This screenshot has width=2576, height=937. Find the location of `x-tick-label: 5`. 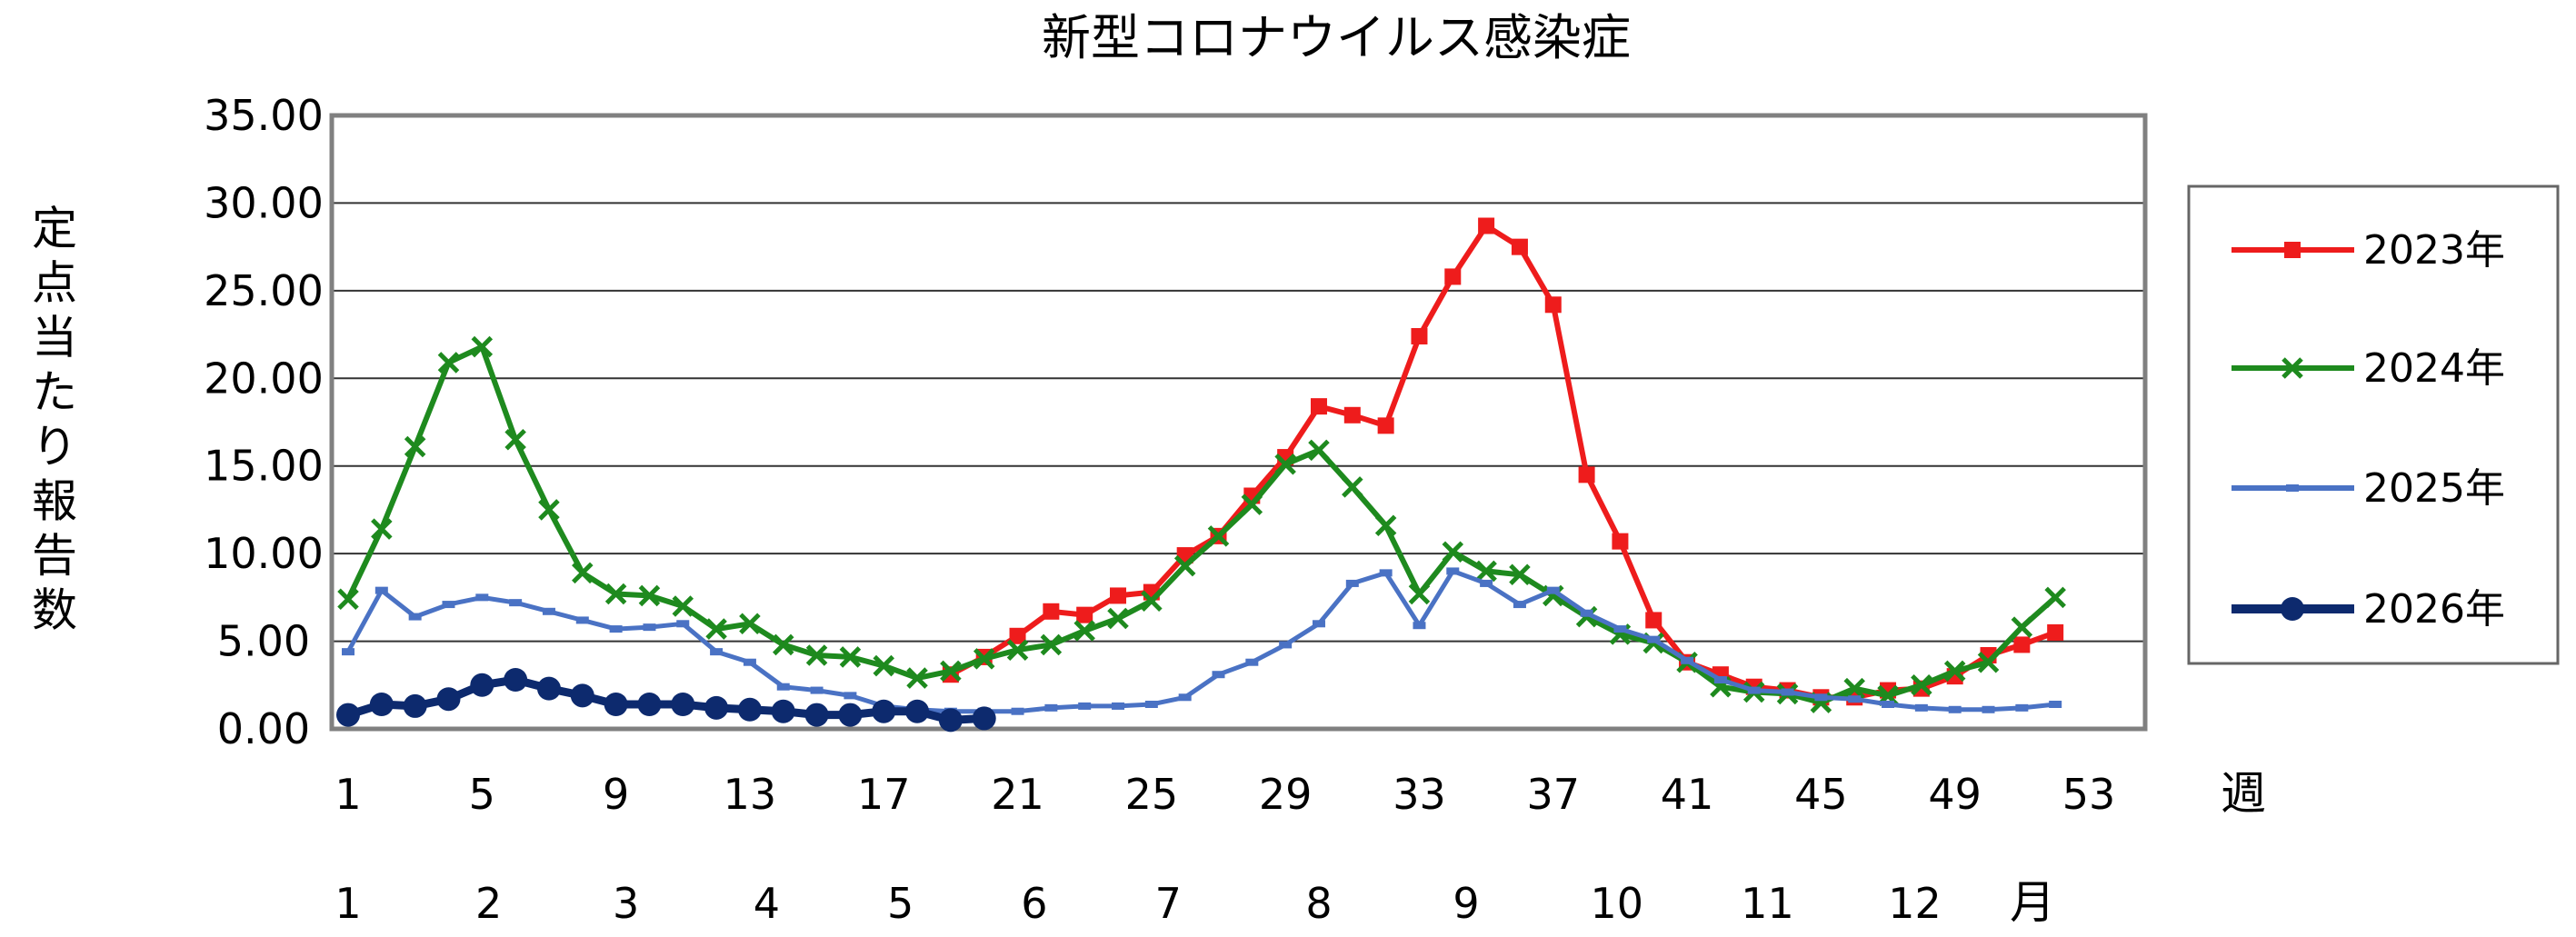

x-tick-label: 5 is located at coordinates (482, 794).